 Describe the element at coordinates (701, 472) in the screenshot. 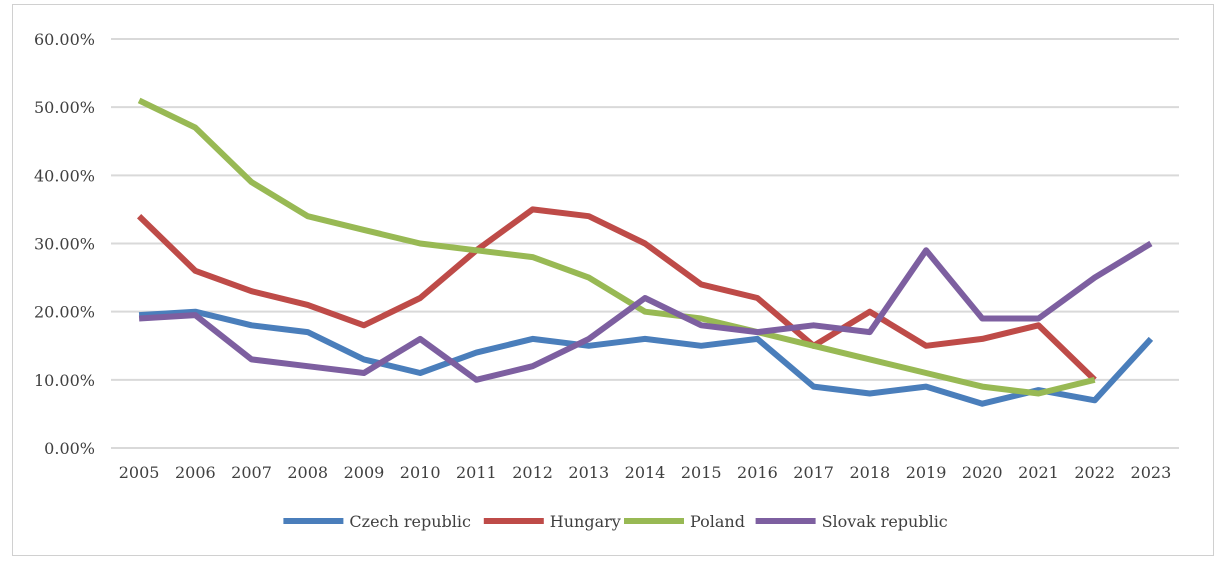

I see `x-tick-label: 2015` at that location.